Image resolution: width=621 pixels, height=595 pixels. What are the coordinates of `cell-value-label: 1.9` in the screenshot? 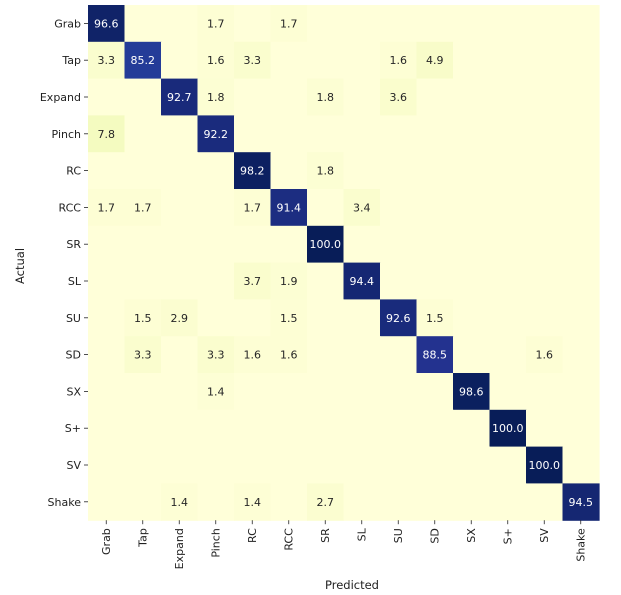 It's located at (289, 281).